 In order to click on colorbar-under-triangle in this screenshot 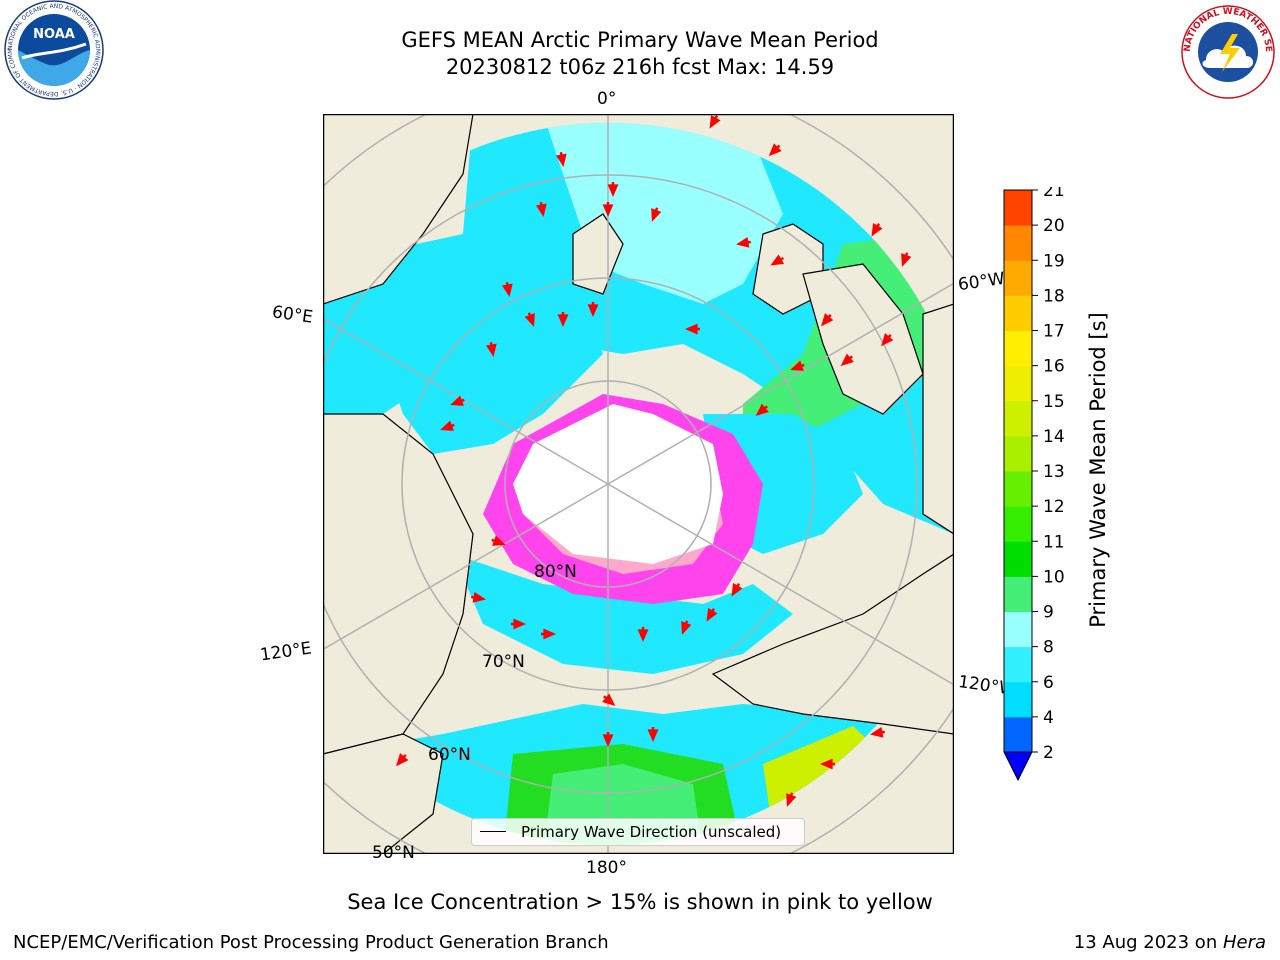, I will do `click(1018, 766)`.